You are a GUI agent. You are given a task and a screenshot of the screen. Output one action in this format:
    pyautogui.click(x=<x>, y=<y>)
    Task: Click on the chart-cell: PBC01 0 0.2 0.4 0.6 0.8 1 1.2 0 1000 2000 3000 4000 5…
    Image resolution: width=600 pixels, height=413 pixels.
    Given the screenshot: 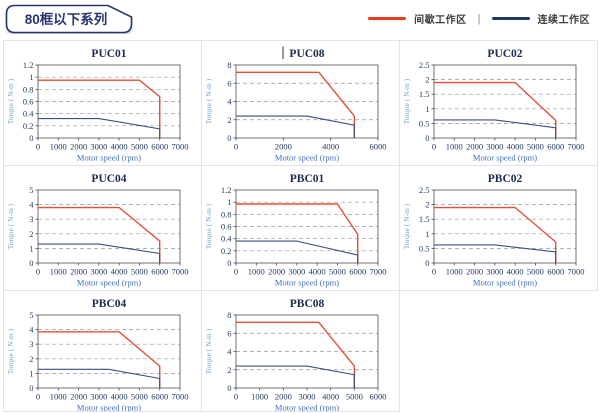 What is the action you would take?
    pyautogui.click(x=301, y=228)
    